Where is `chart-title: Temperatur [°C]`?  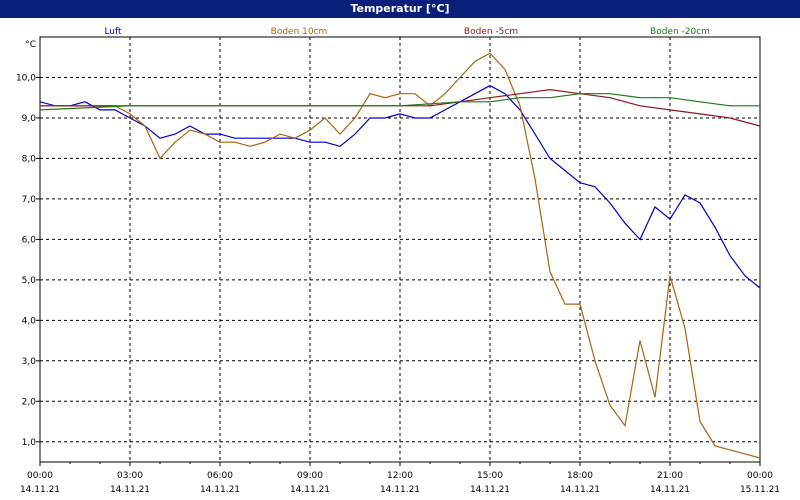 chart-title: Temperatur [°C] is located at coordinates (400, 9).